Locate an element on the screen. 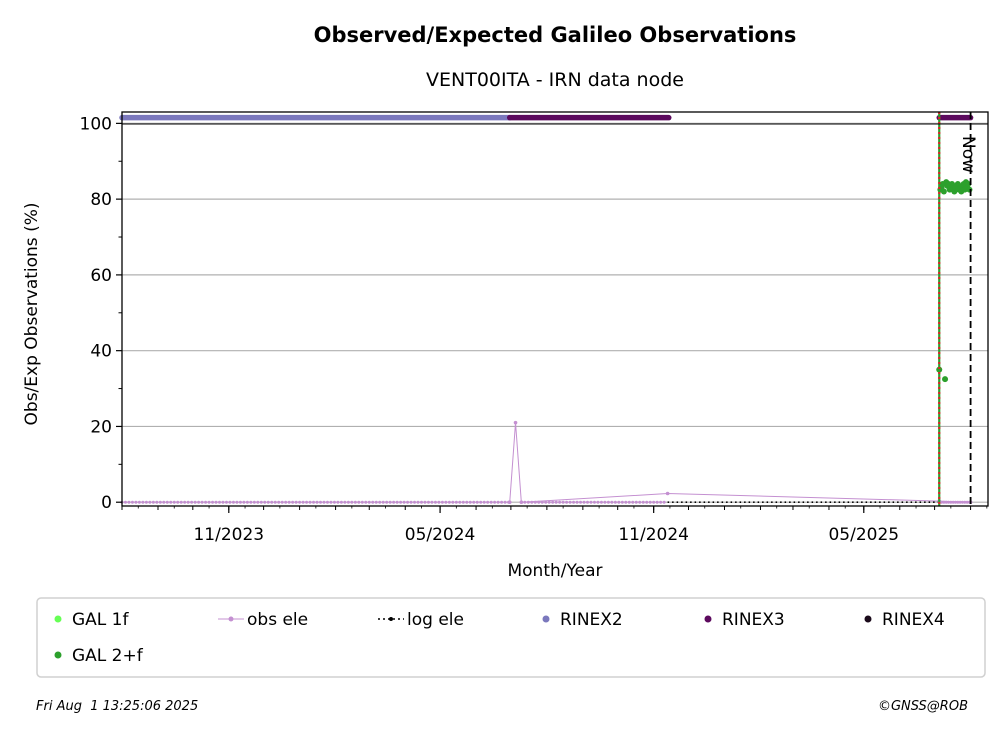  x-axis-label: Month/Year is located at coordinates (554, 571).